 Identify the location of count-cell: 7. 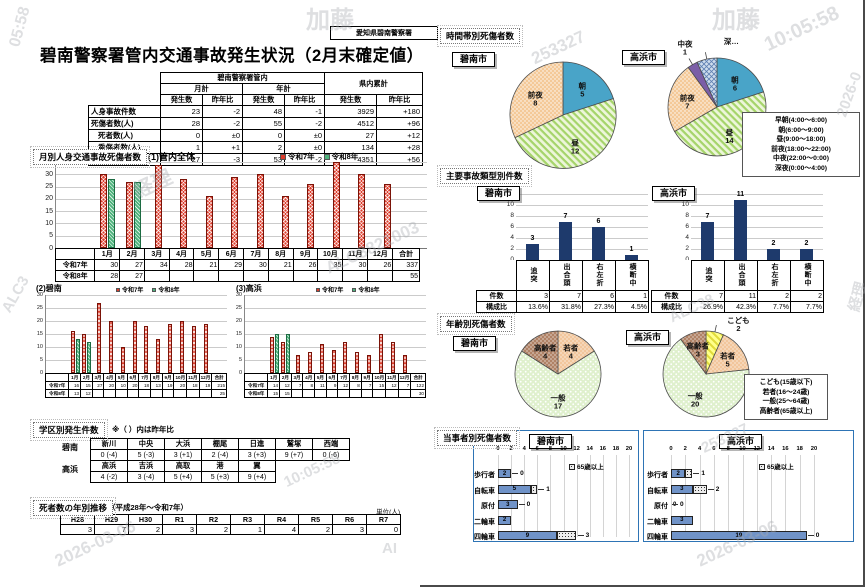
(708, 296).